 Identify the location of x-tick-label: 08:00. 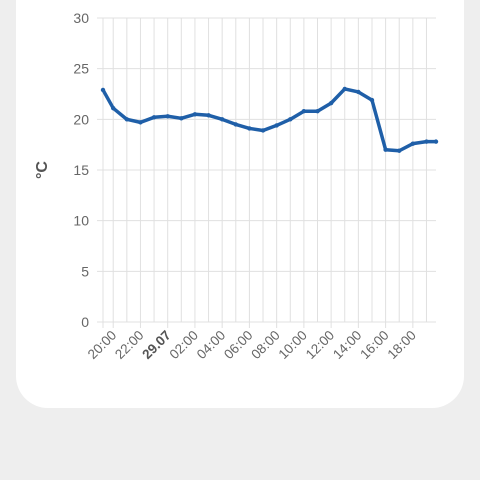
(265, 345).